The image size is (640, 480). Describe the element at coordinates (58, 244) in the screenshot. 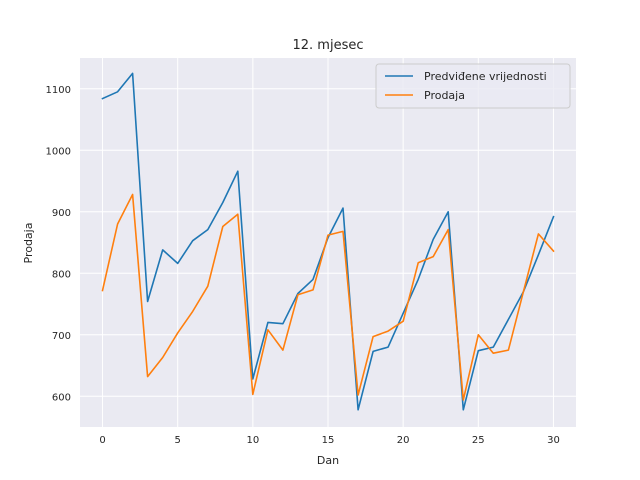

I see `y-axis-ticks: 600 700 800 900 1000 1100` at that location.